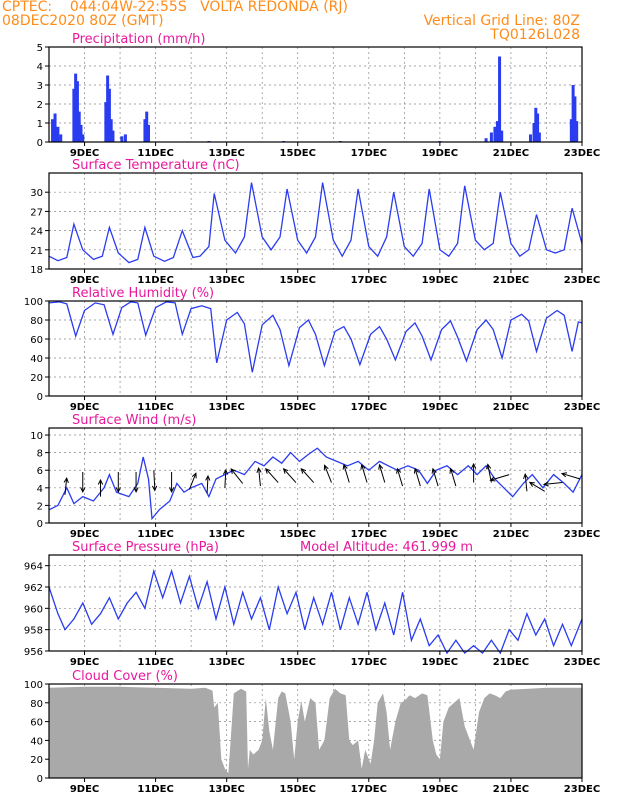 The image size is (618, 800). I want to click on x-tick-label: 17DEC, so click(369, 153).